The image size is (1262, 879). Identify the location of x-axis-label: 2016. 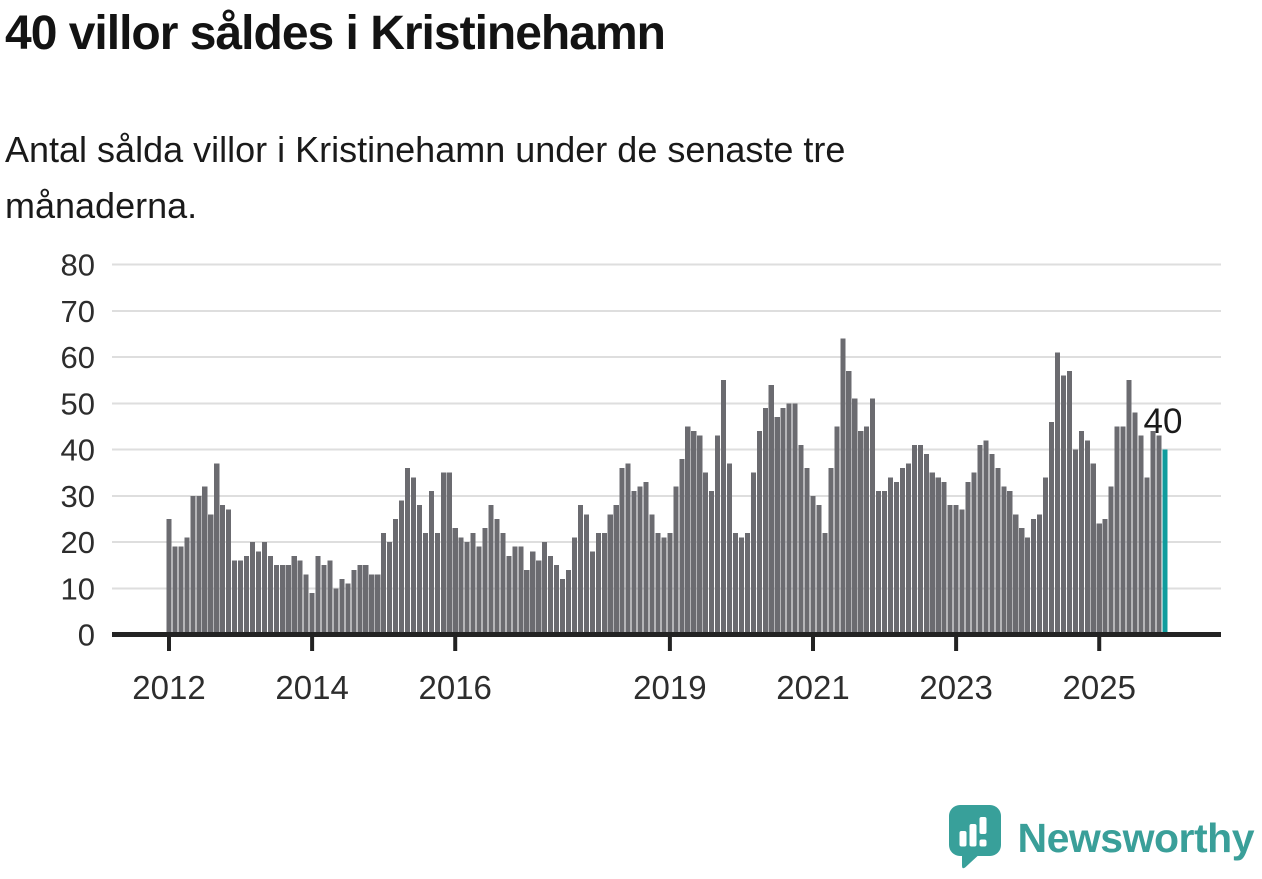
(455, 687).